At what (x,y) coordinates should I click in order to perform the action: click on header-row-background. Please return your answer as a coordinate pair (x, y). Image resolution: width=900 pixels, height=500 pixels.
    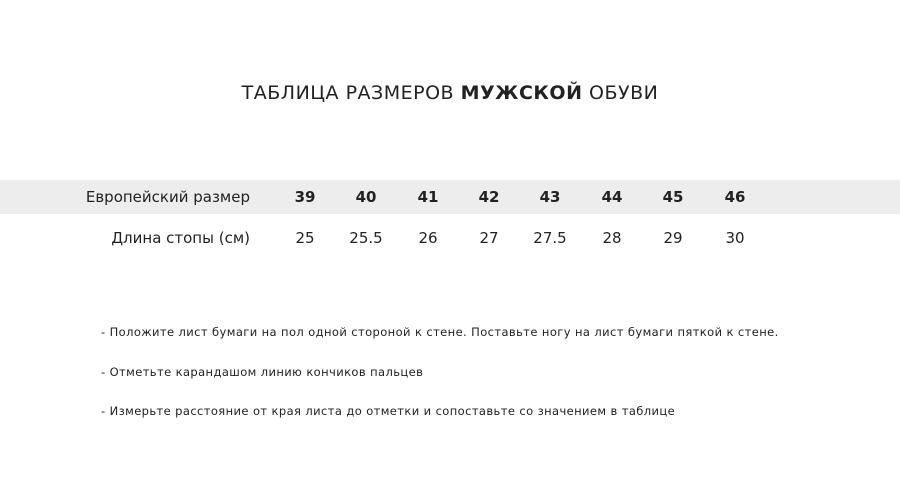
    Looking at the image, I should click on (450, 197).